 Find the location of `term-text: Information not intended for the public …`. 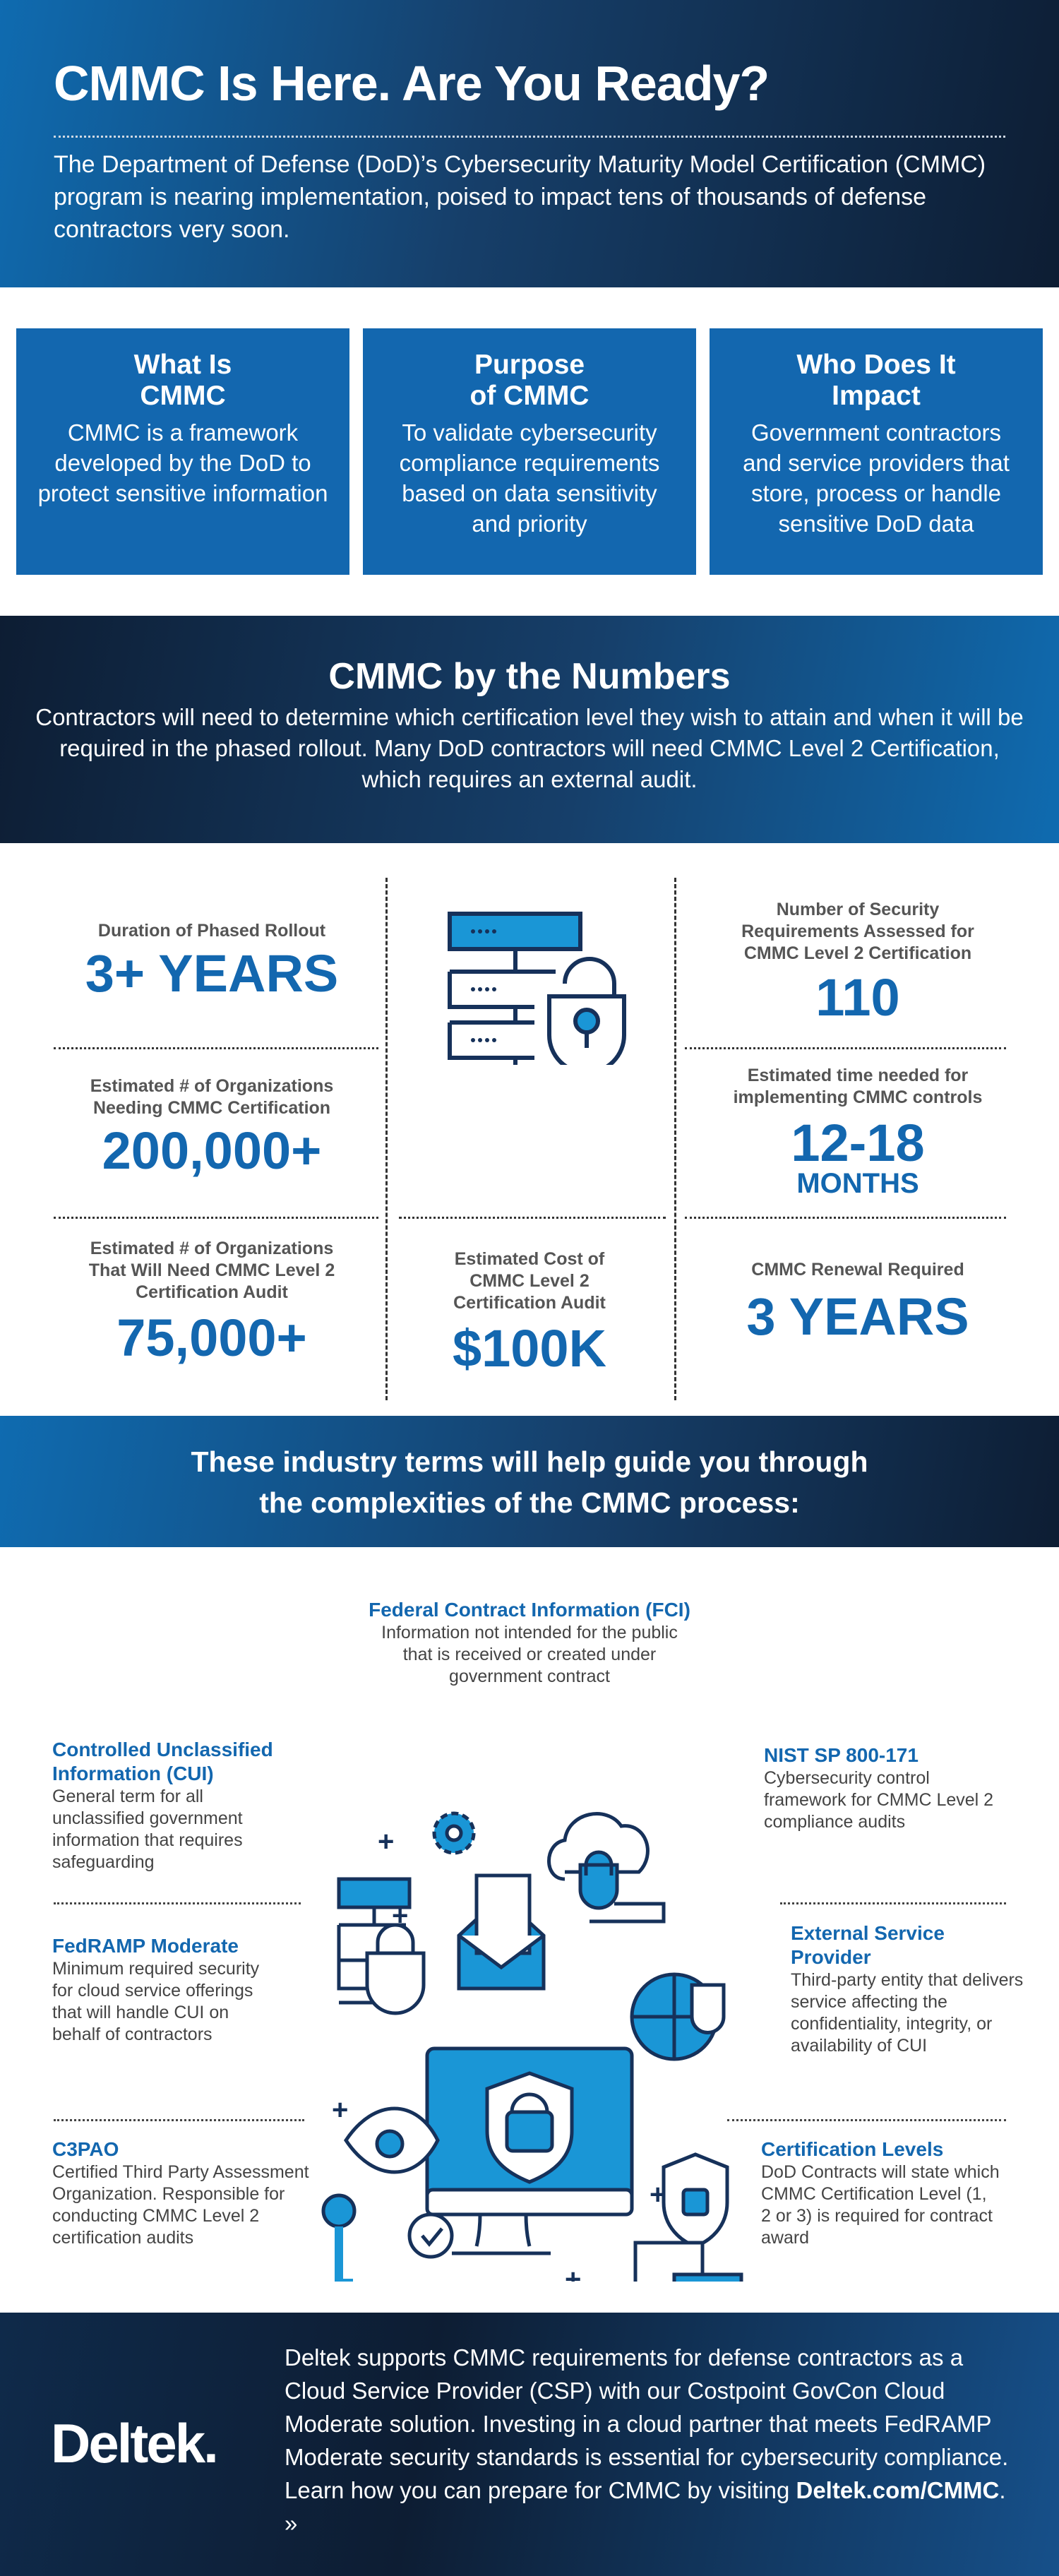

term-text: Information not intended for the public … is located at coordinates (529, 1654).